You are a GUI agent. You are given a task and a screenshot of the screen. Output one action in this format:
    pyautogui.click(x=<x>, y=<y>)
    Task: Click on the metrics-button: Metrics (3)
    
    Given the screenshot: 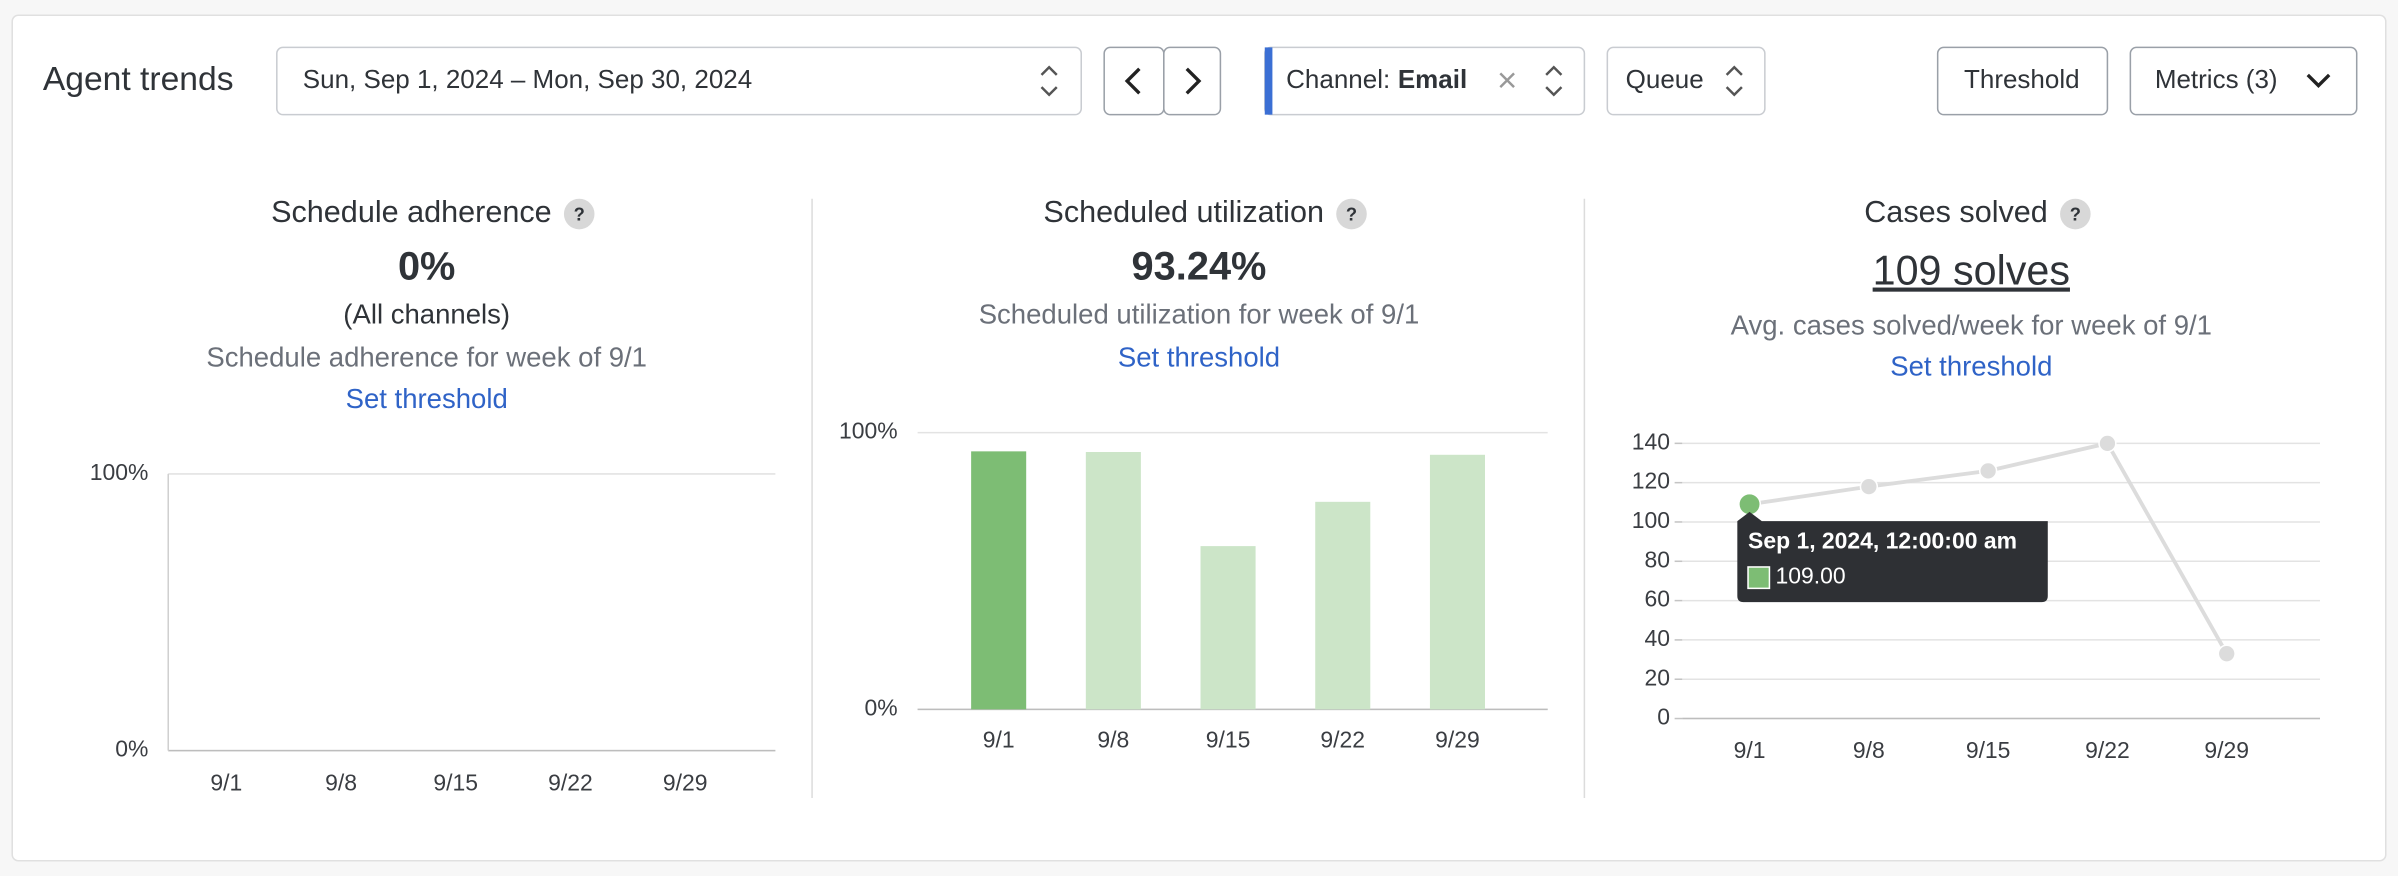 What is the action you would take?
    pyautogui.click(x=2243, y=81)
    